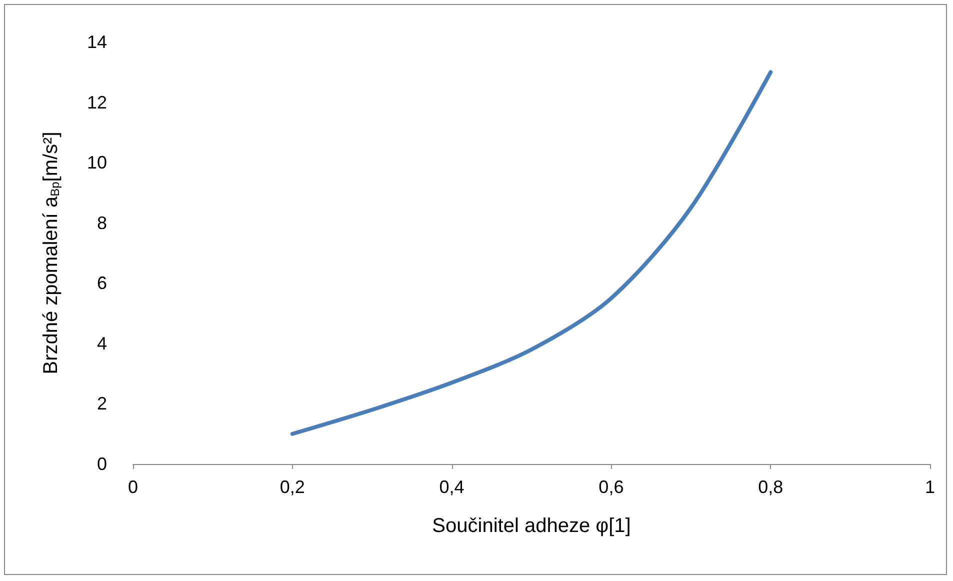  Describe the element at coordinates (930, 487) in the screenshot. I see `x-tick-label: 1` at that location.